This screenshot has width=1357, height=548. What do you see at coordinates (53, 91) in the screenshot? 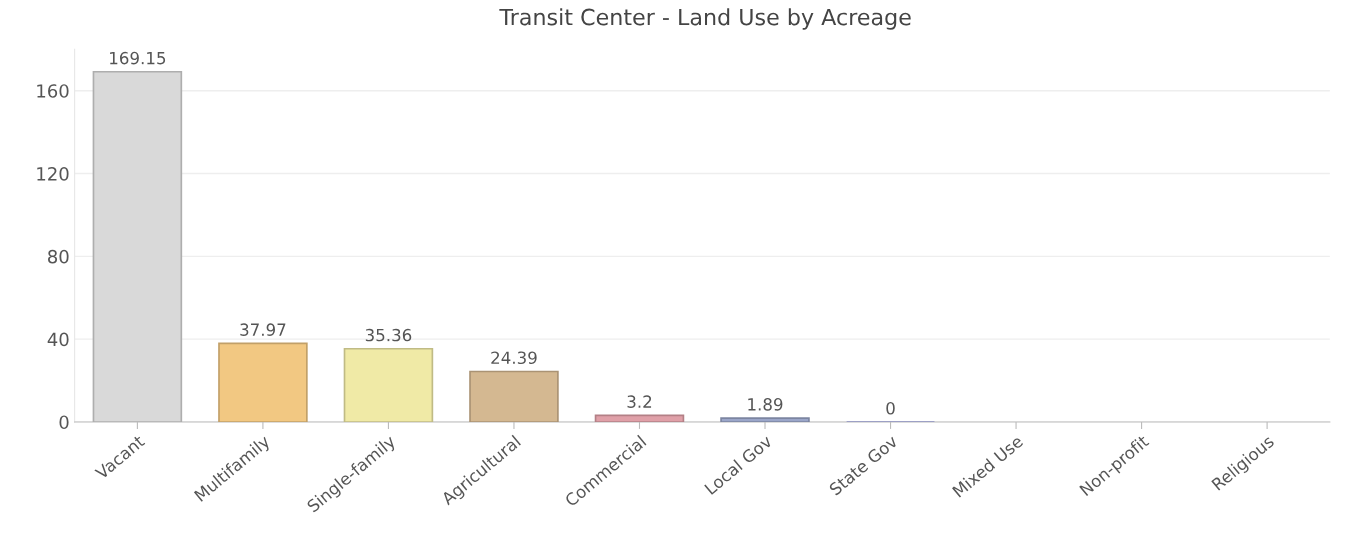
I see `y-tick-label: 160` at bounding box center [53, 91].